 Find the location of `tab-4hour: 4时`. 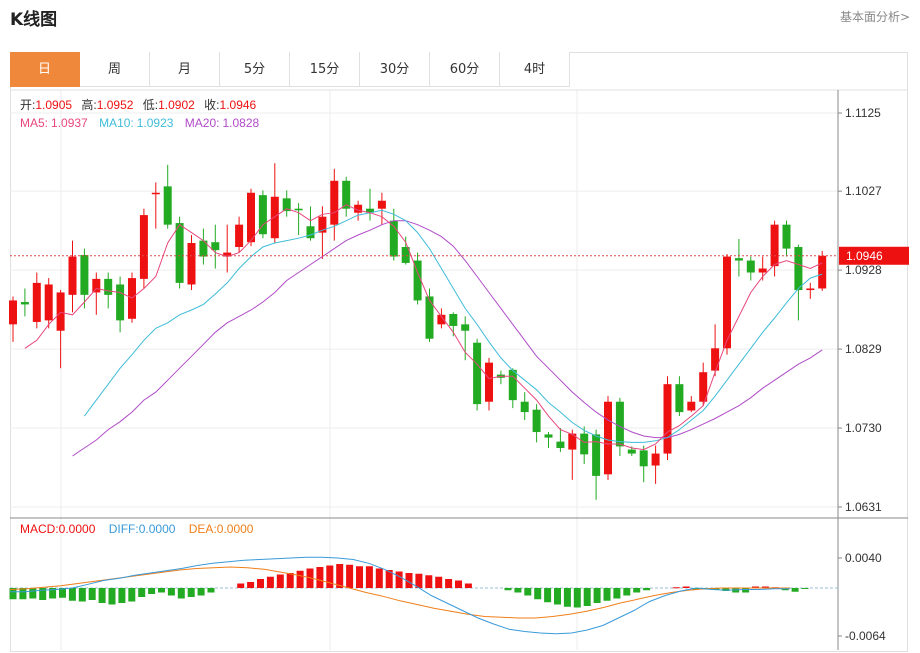

tab-4hour: 4时 is located at coordinates (535, 69).